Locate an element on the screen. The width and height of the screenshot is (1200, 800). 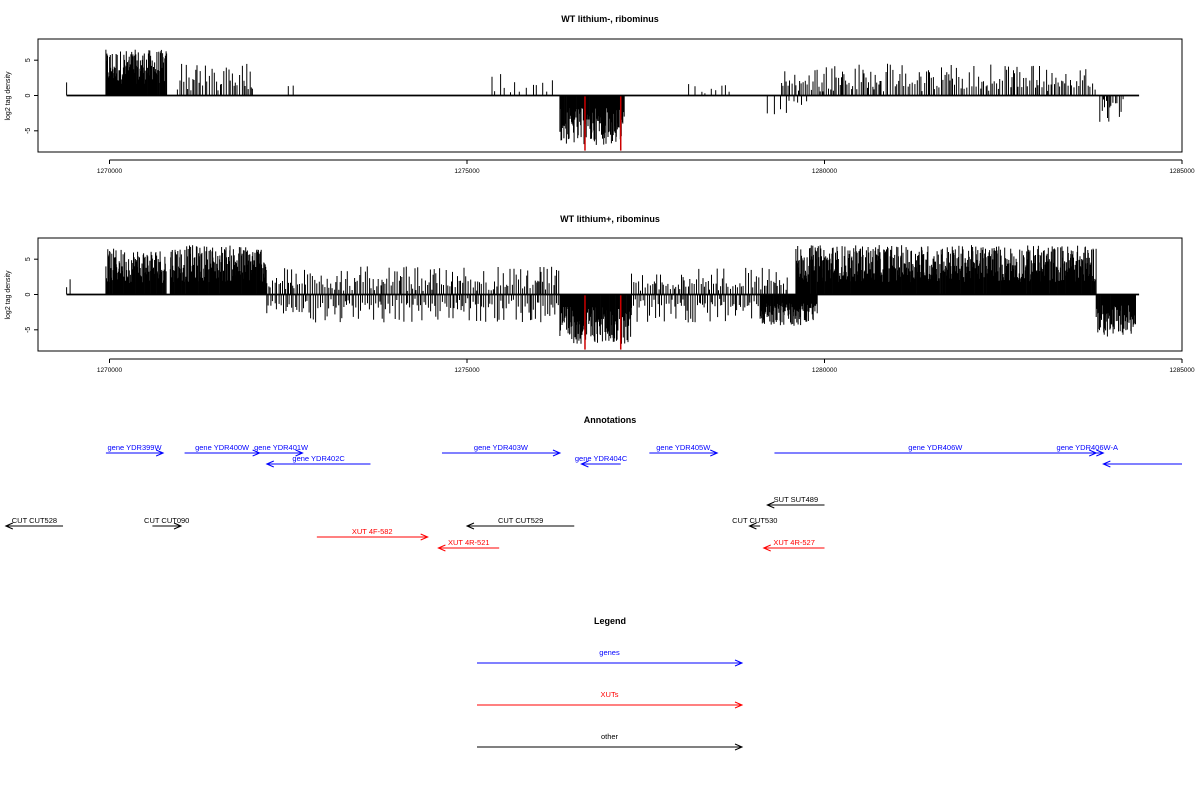
legend: Legend genes XUTs other is located at coordinates (610, 683).